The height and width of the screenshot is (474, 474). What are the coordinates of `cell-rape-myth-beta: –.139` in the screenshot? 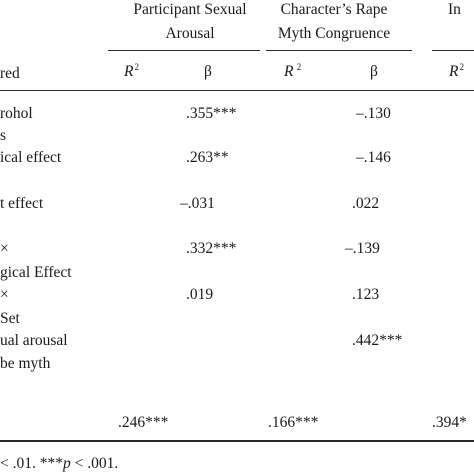 It's located at (362, 248).